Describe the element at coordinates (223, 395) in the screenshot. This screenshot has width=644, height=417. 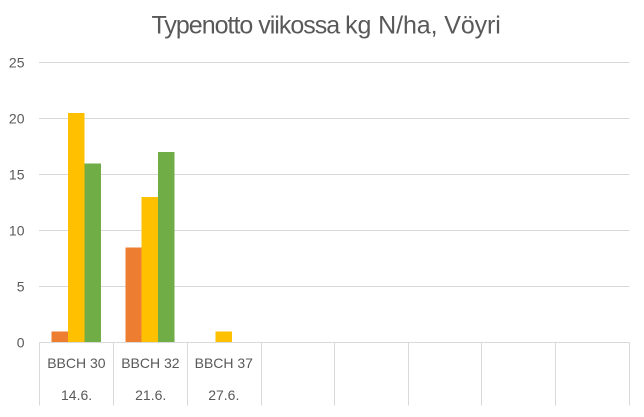
I see `svg-text: 27.6.` at that location.